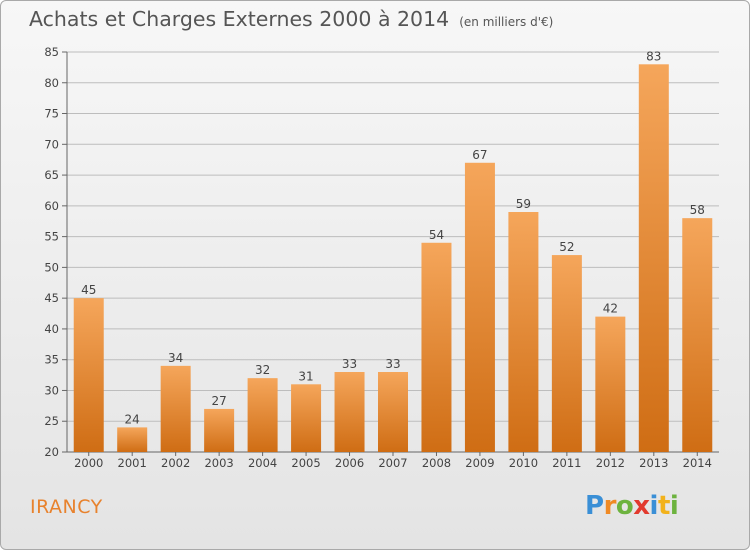 The width and height of the screenshot is (750, 550). Describe the element at coordinates (610, 384) in the screenshot. I see `bar-2012` at that location.